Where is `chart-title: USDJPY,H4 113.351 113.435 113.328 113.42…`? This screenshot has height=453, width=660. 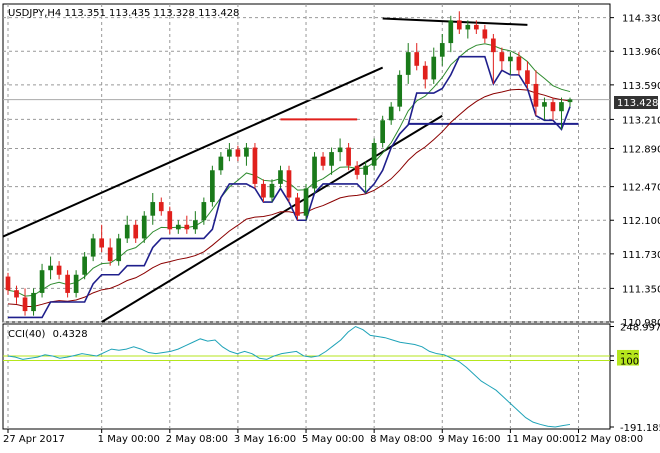
chart-title: USDJPY,H4 113.351 113.435 113.328 113.42… is located at coordinates (123, 13).